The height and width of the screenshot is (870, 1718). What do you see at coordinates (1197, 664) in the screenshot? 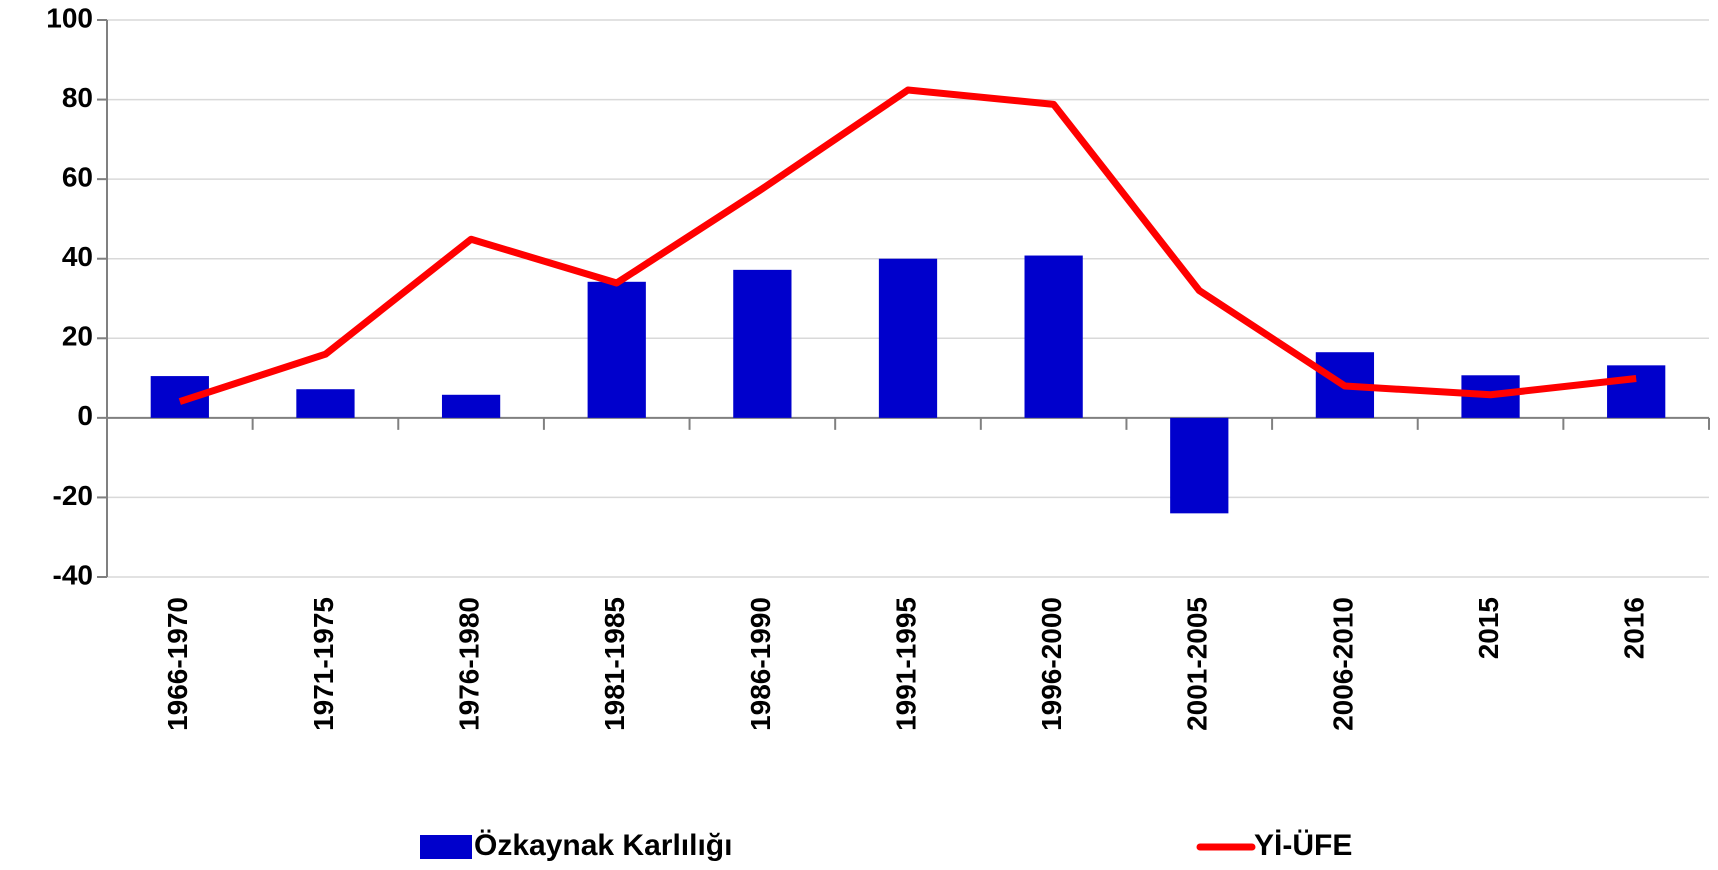
I see `x-tick-label: 2001-2005` at bounding box center [1197, 664].